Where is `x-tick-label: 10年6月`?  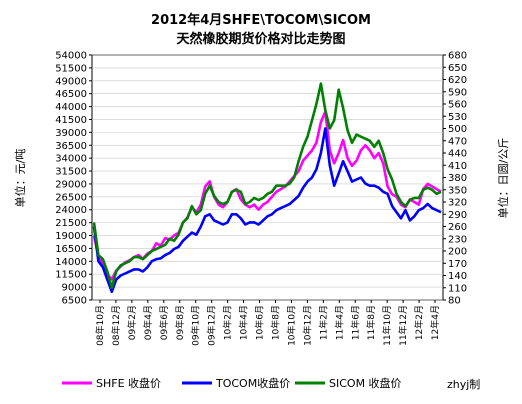
x-tick-label: 10年6月 is located at coordinates (260, 322).